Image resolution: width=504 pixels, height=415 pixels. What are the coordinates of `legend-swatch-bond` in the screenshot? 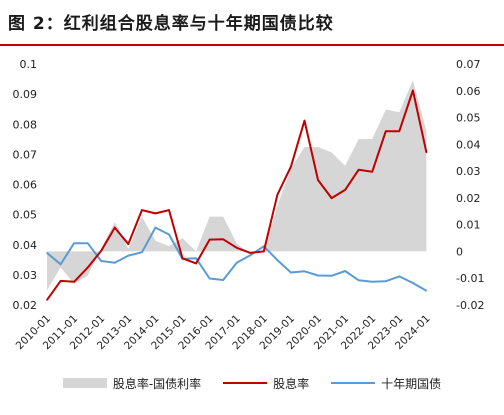 It's located at (353, 383).